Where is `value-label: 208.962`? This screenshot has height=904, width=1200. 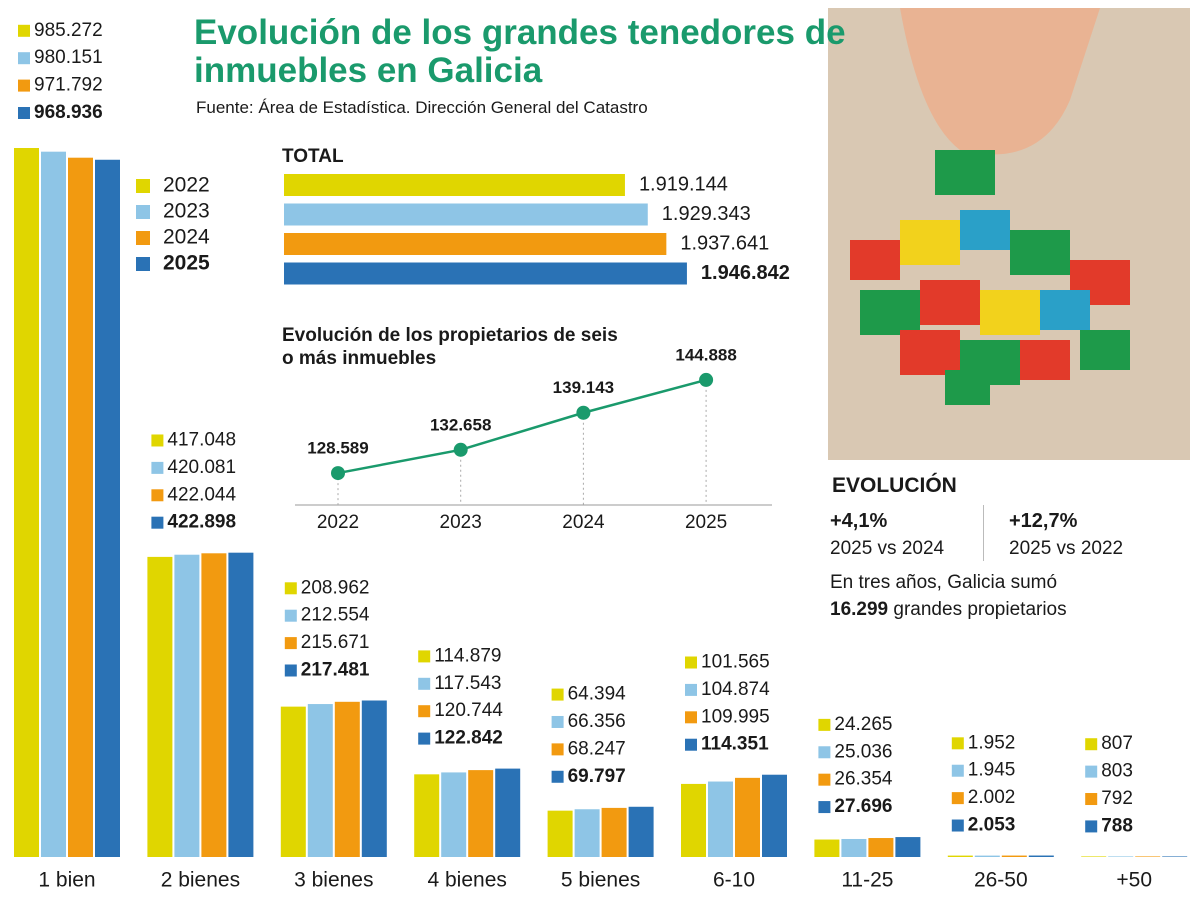
value-label: 208.962 is located at coordinates (335, 587).